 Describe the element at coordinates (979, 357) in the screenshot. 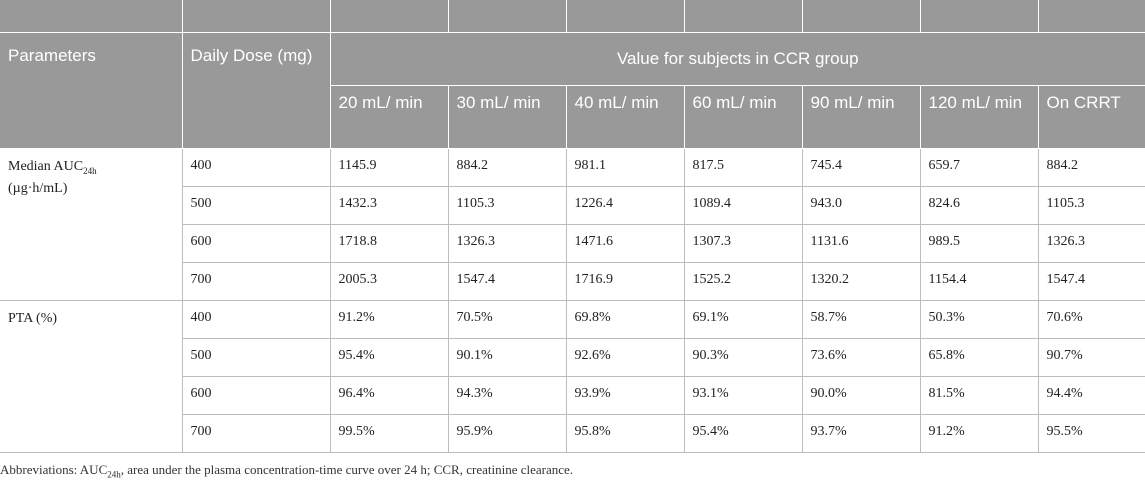

I see `value-cell: 65.8%` at that location.